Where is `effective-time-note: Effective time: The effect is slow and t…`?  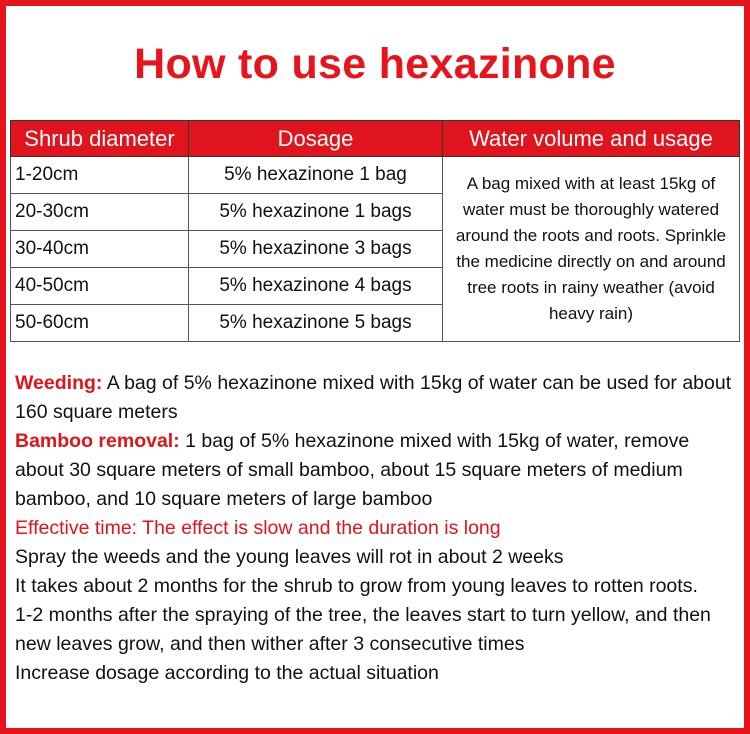 effective-time-note: Effective time: The effect is slow and t… is located at coordinates (258, 528).